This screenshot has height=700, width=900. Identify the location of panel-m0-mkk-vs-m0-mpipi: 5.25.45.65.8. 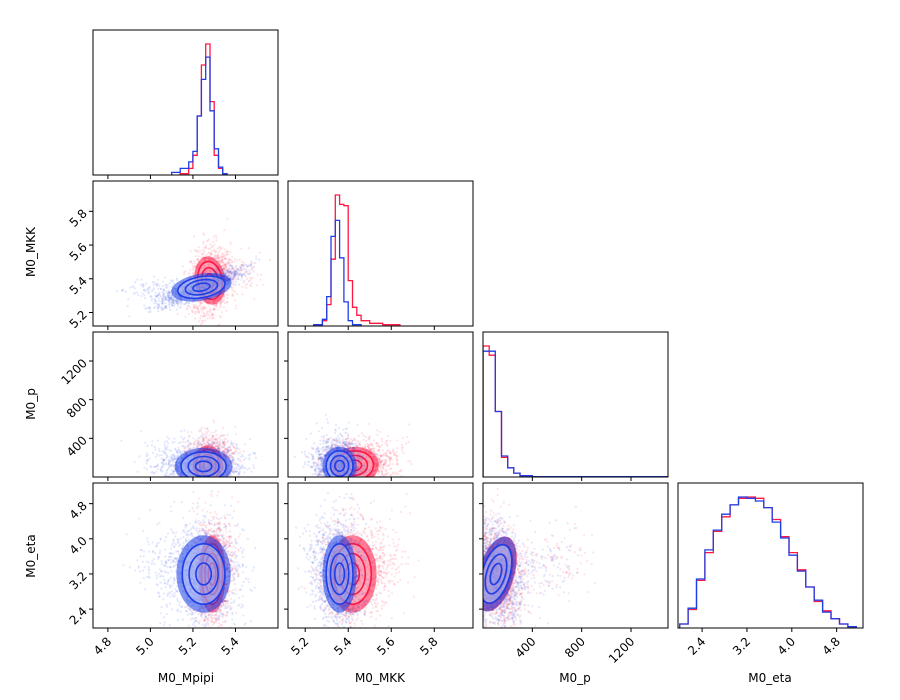
(173, 255).